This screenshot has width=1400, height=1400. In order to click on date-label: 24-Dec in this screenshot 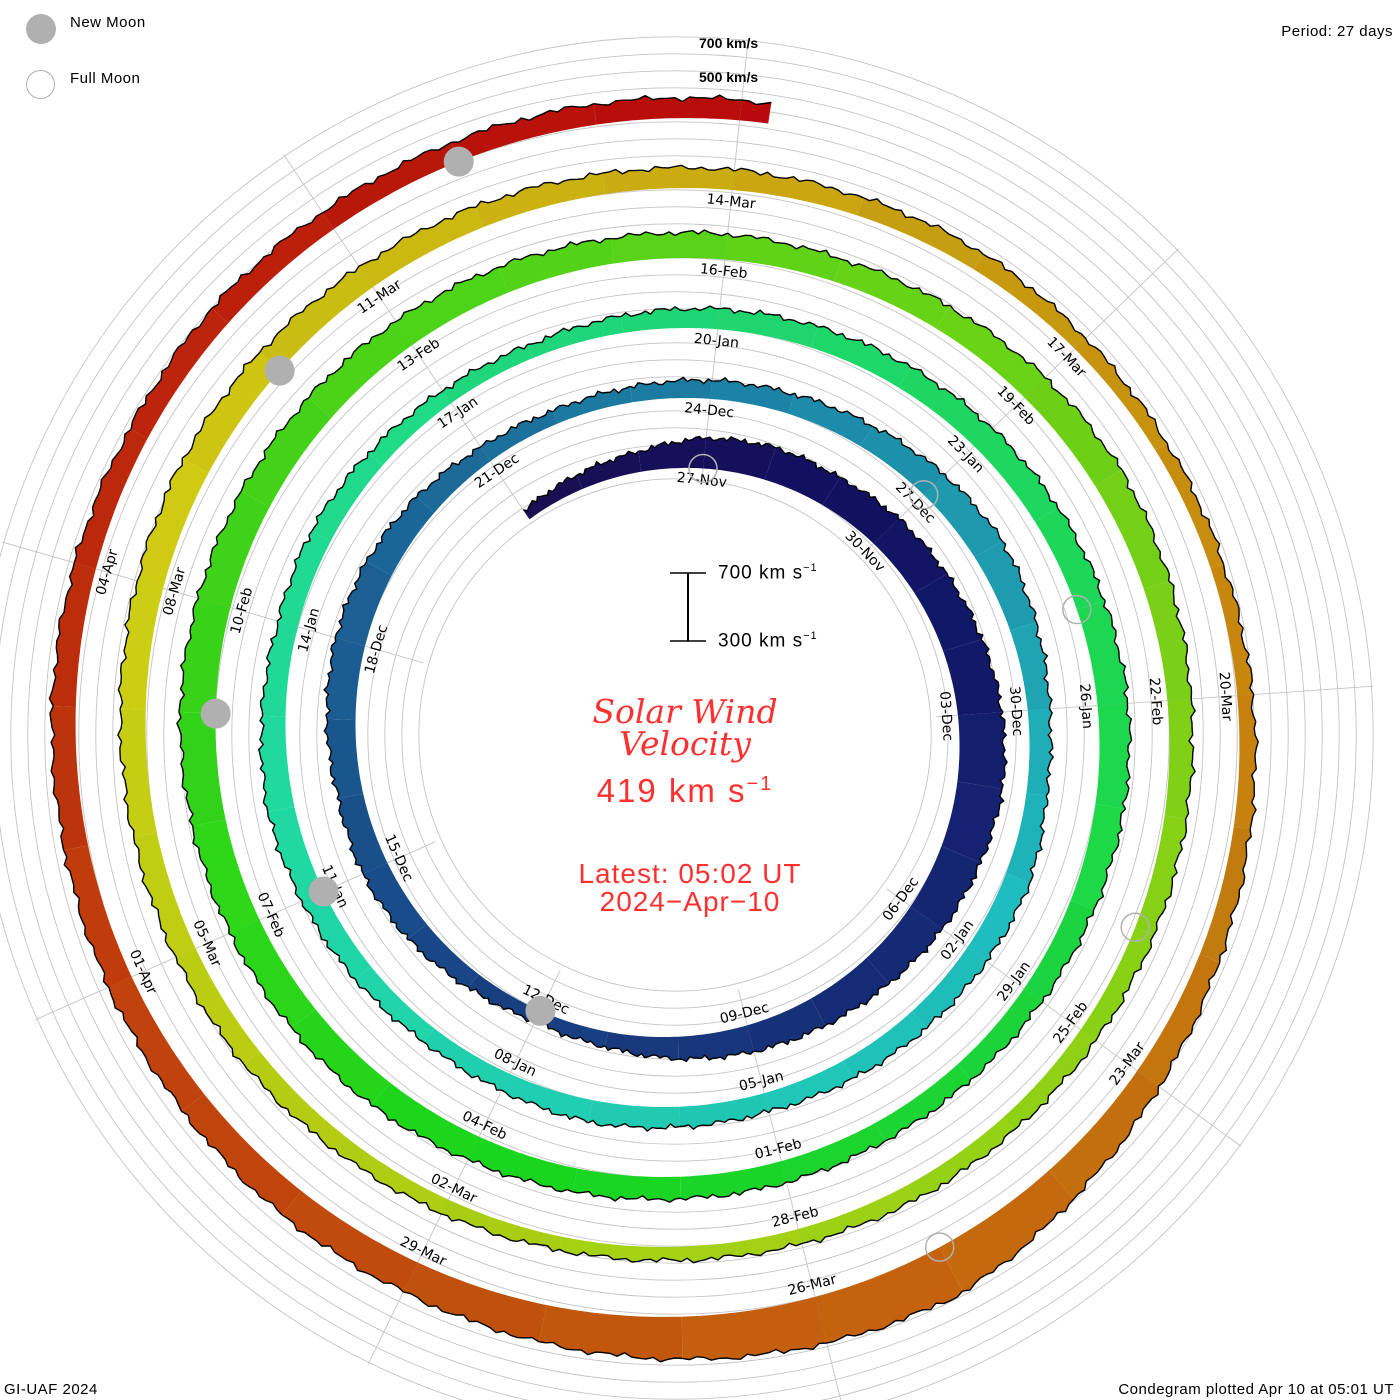, I will do `click(708, 410)`.